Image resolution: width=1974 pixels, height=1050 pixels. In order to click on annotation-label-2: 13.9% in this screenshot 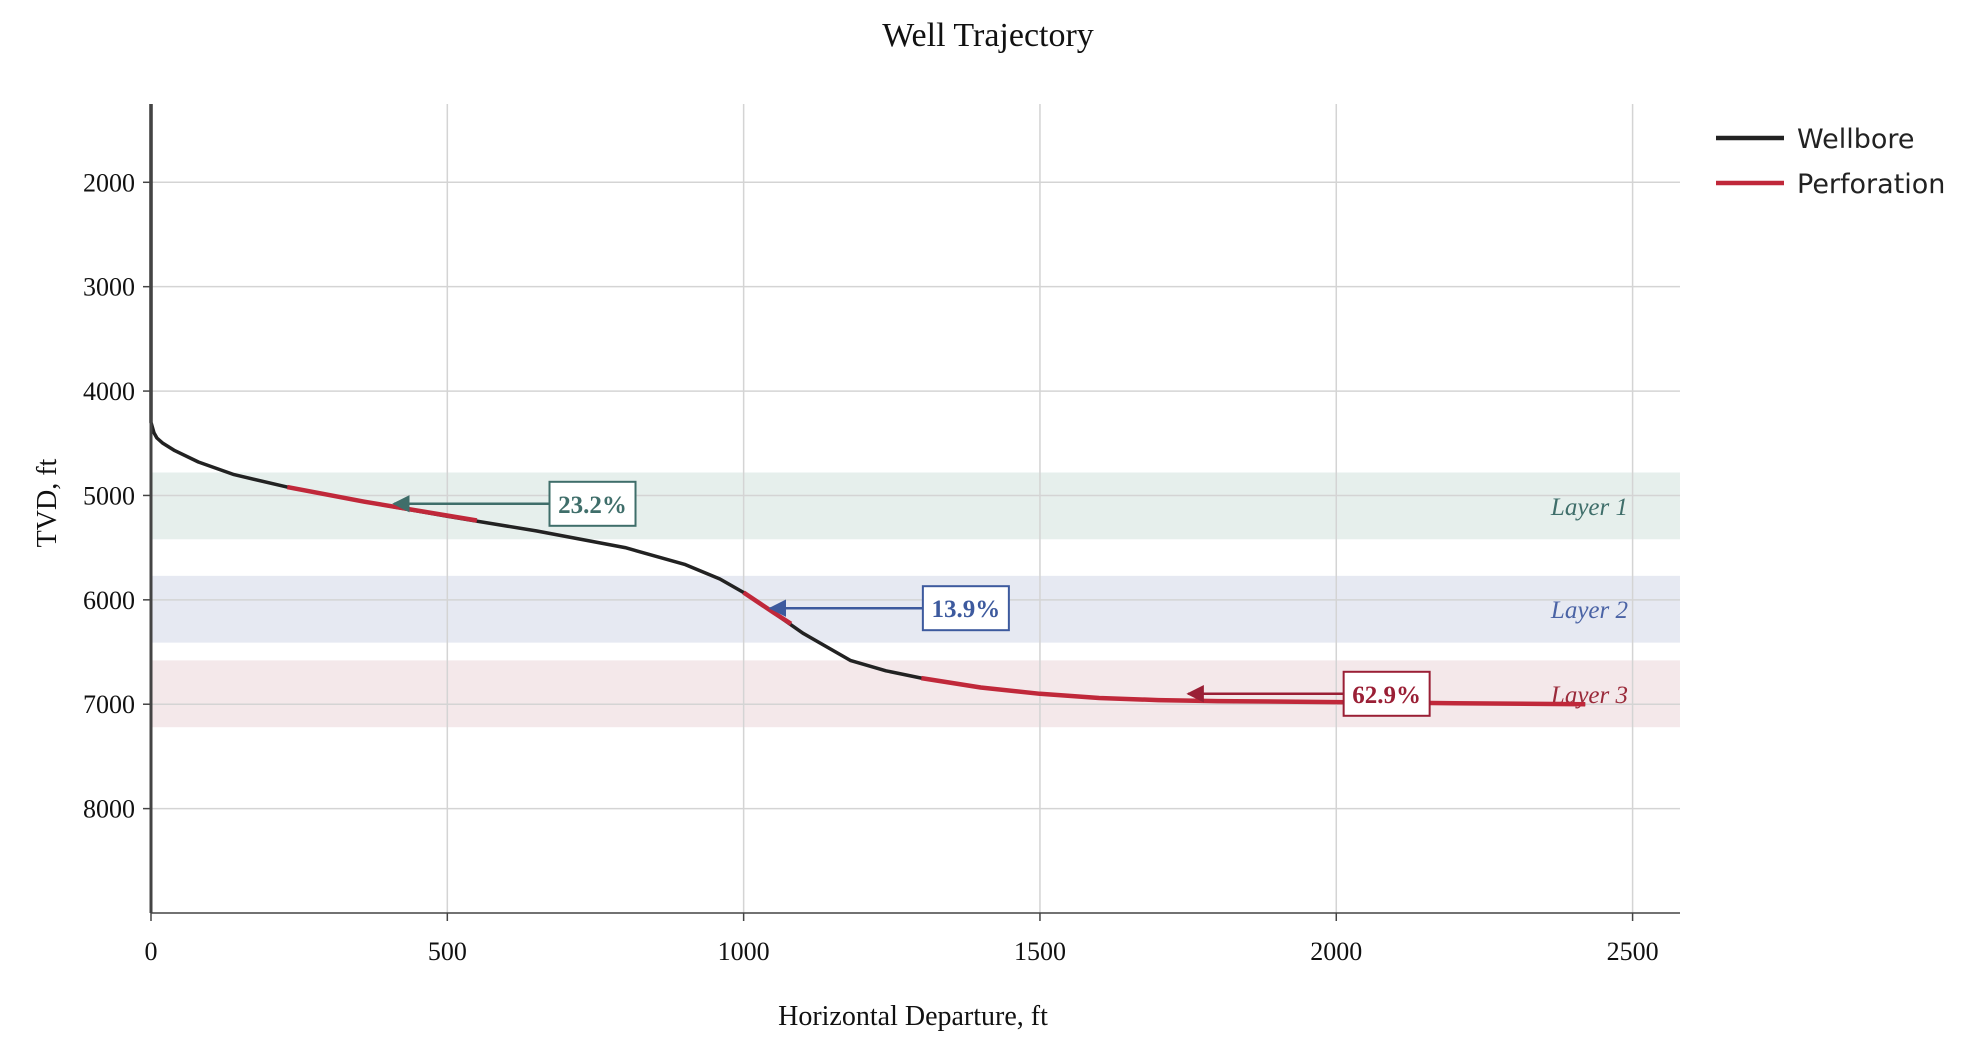, I will do `click(965, 609)`.